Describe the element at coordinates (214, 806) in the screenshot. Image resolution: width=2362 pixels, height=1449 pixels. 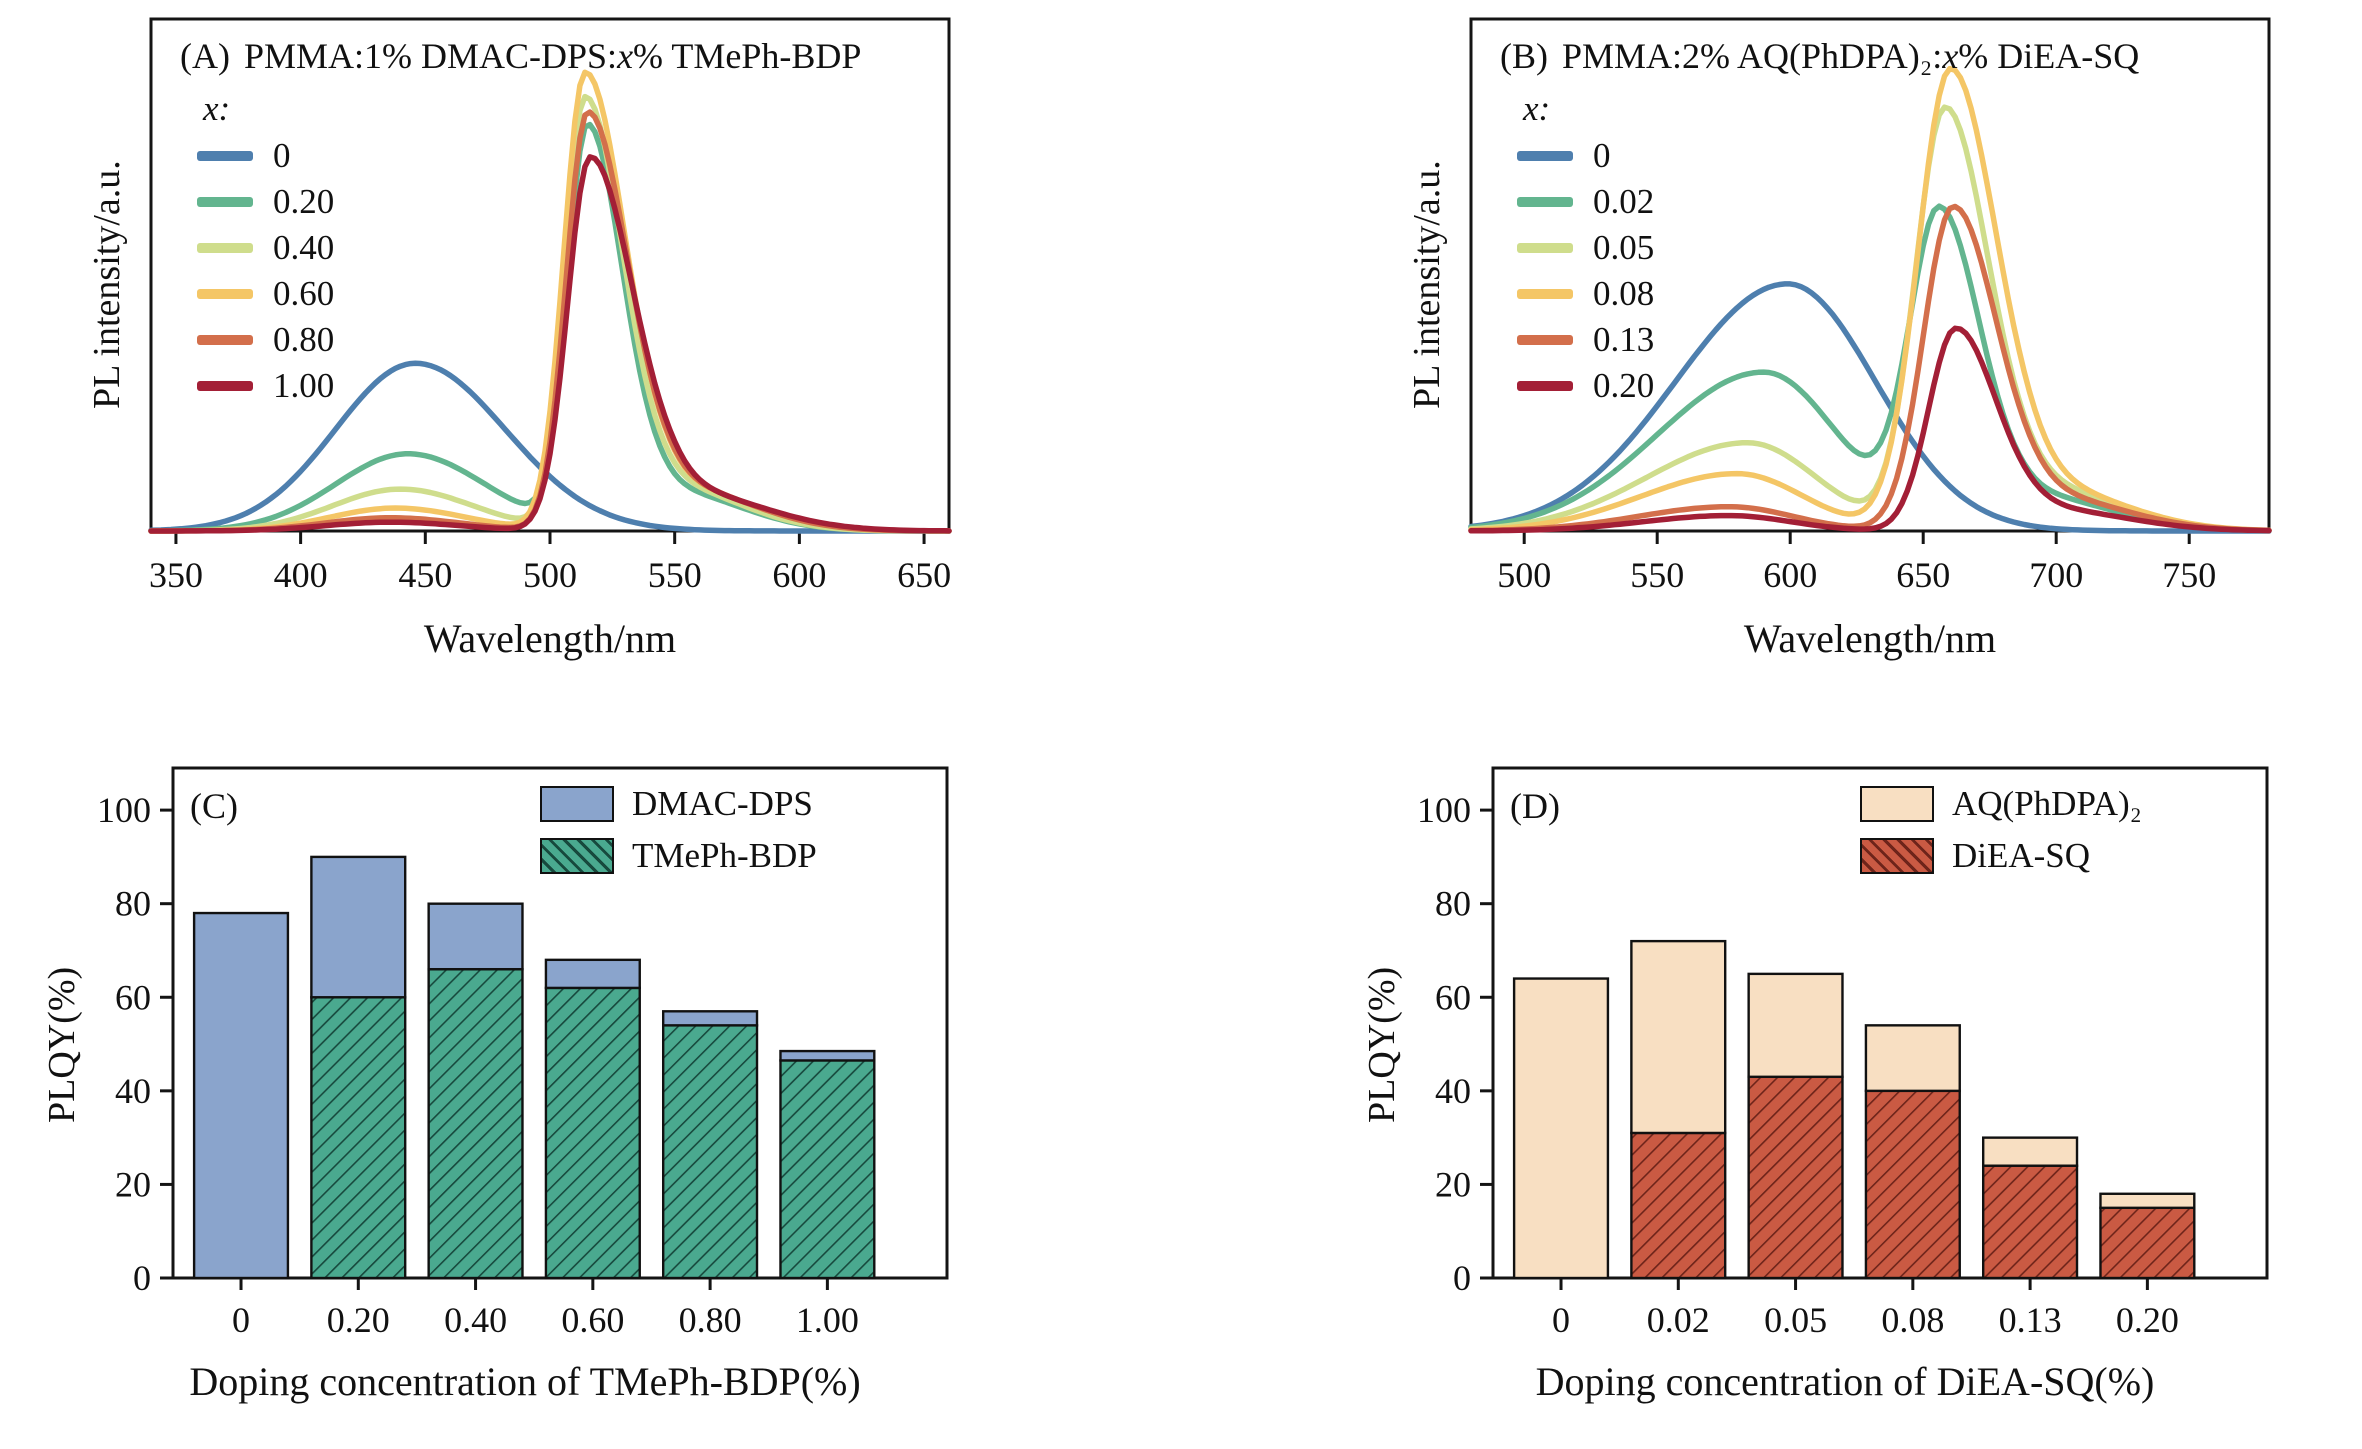
I see `panel-c-tag: (C)` at that location.